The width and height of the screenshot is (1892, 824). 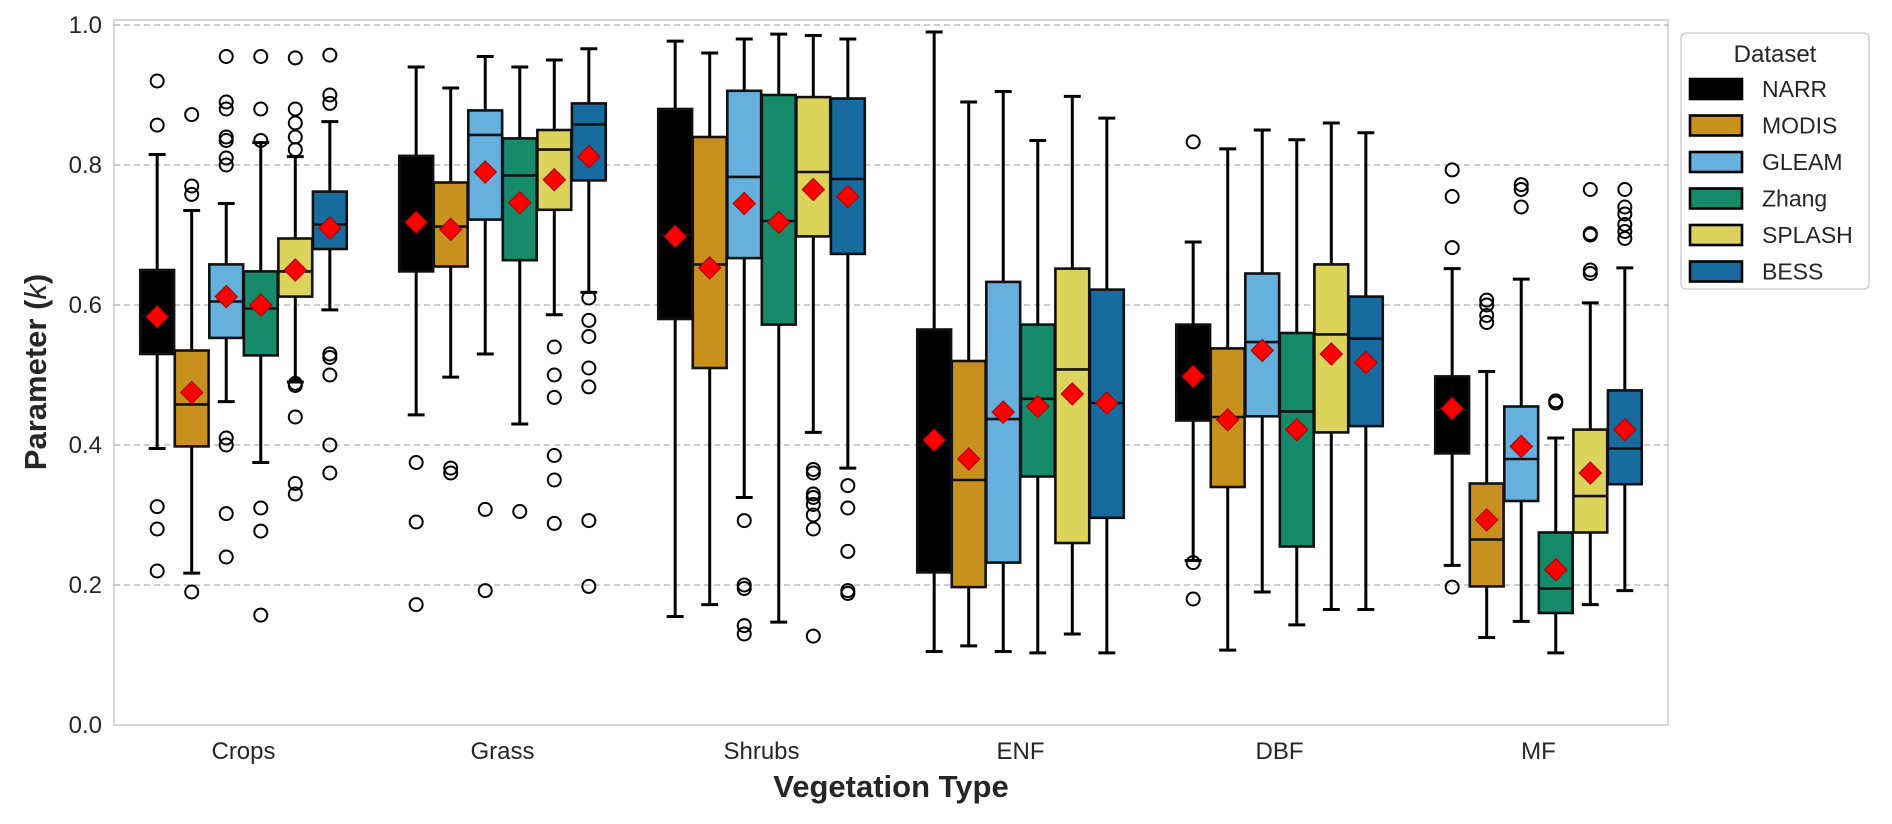 I want to click on y-tick-label: 0.6, so click(x=85, y=305).